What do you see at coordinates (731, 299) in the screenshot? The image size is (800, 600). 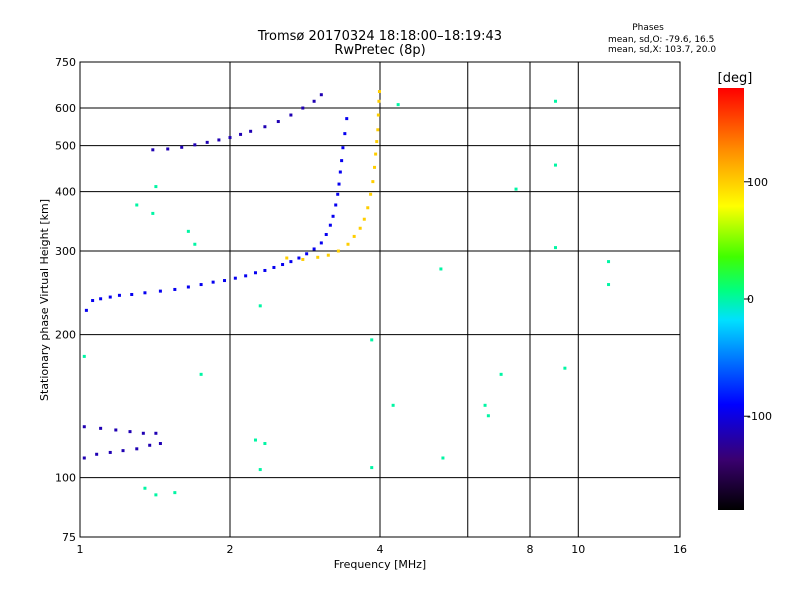 I see `colorbar` at bounding box center [731, 299].